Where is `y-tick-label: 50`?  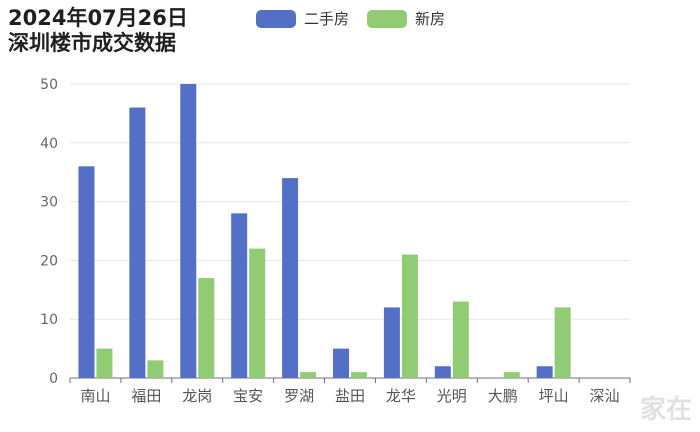 y-tick-label: 50 is located at coordinates (49, 85).